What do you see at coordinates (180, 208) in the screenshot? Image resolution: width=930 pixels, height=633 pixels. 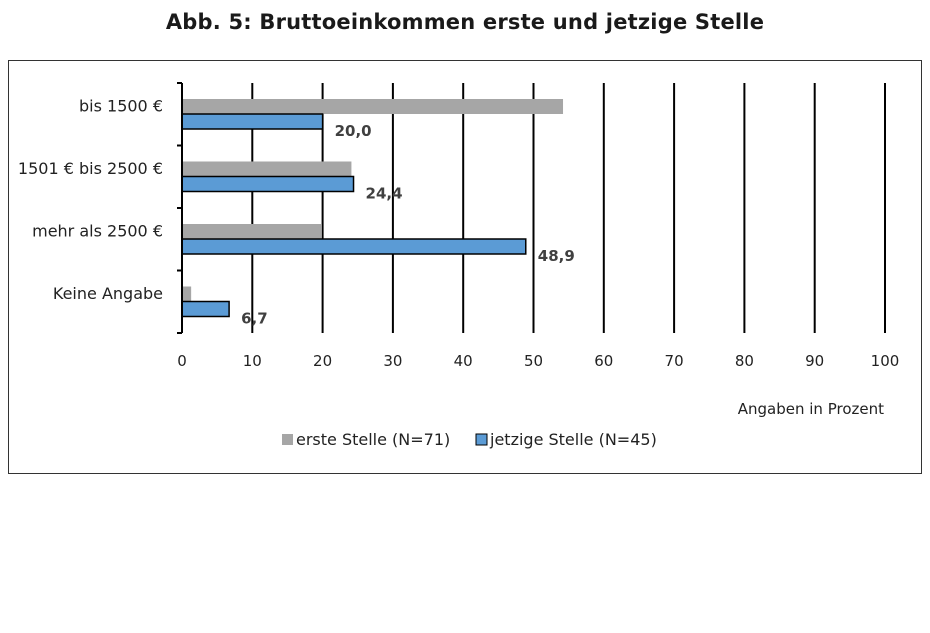 I see `axes` at bounding box center [180, 208].